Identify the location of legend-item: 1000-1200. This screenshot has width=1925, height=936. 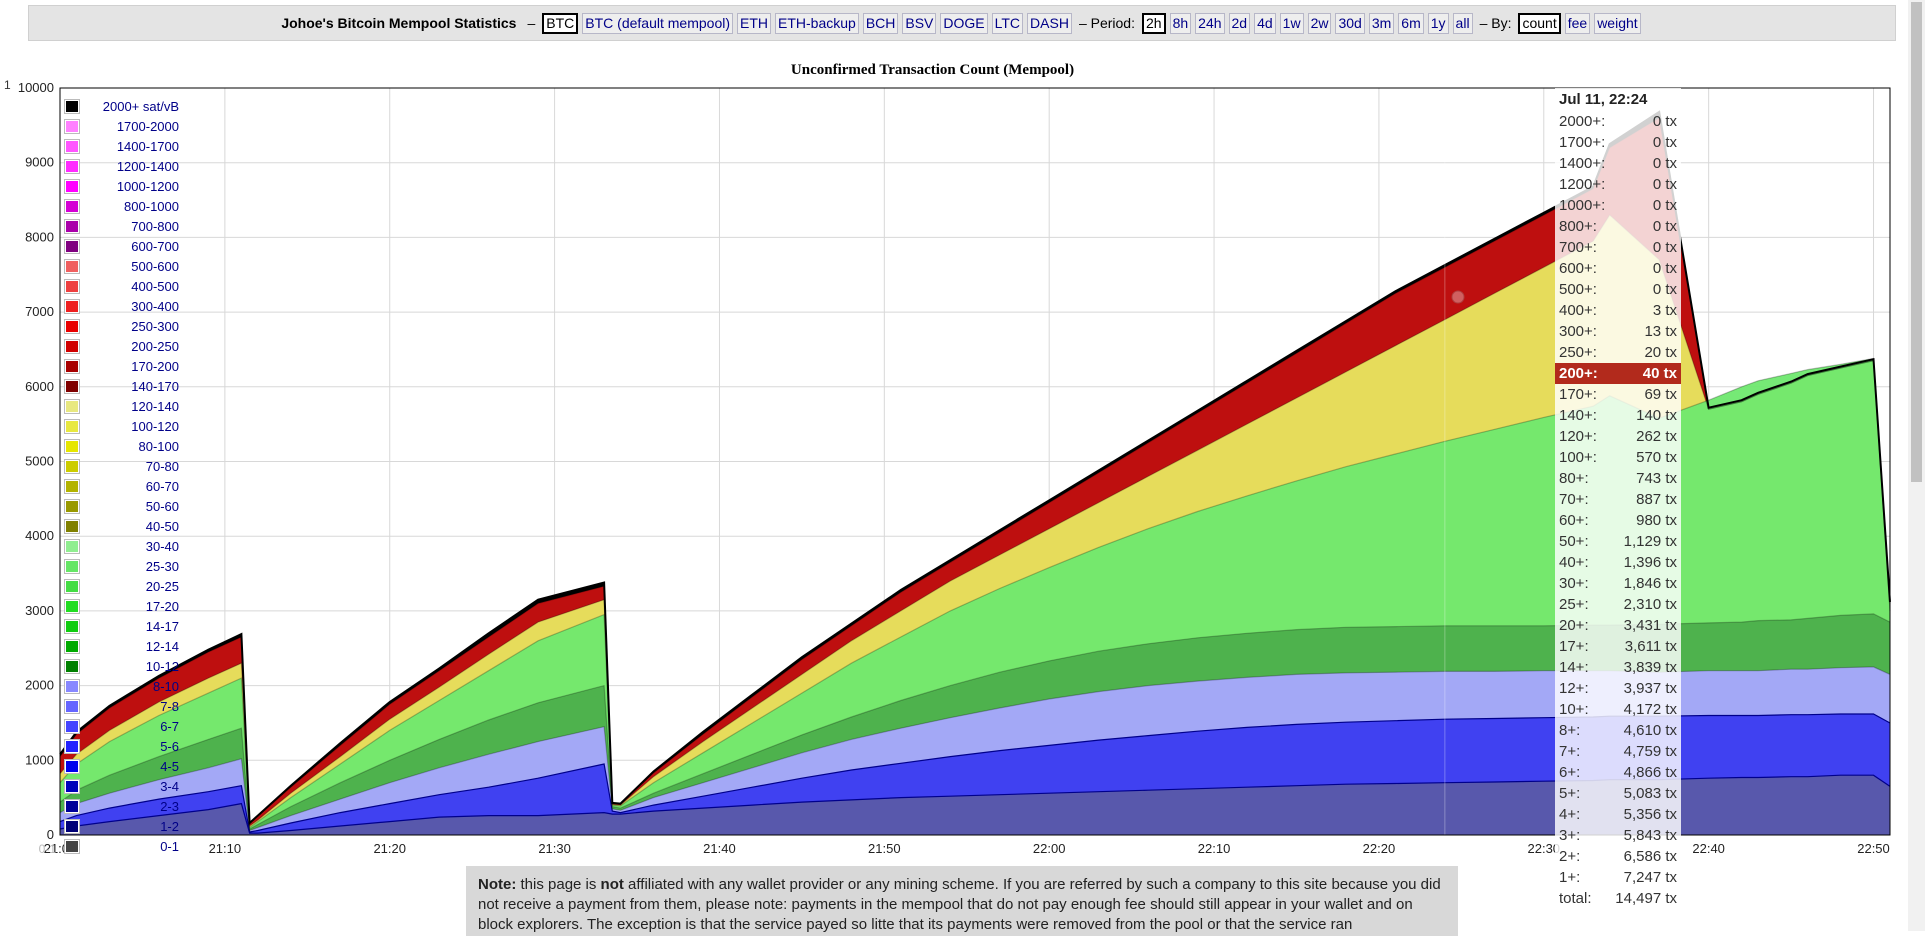
(121, 186).